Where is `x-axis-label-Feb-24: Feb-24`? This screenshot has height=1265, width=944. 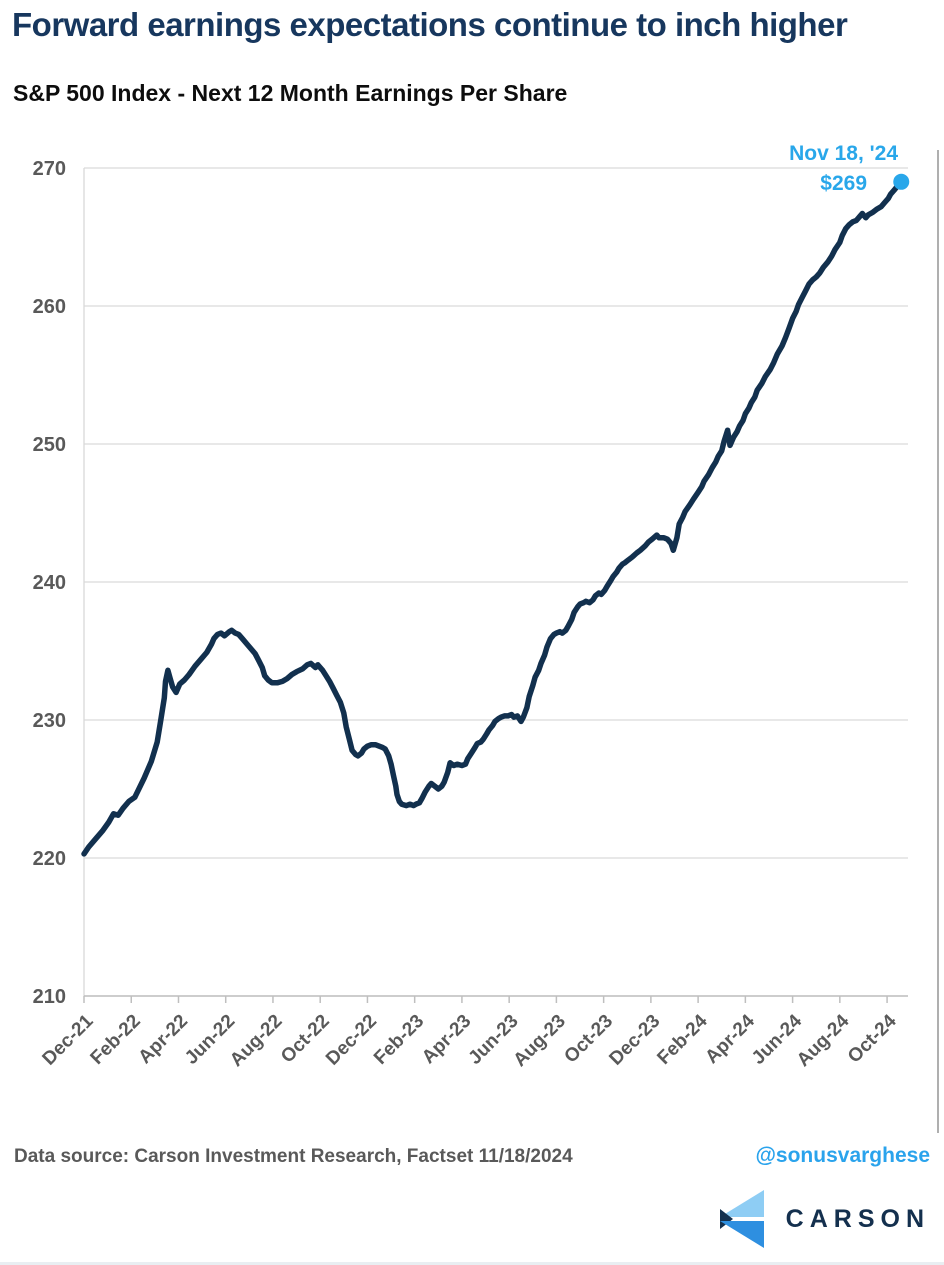 x-axis-label-Feb-24: Feb-24 is located at coordinates (682, 1039).